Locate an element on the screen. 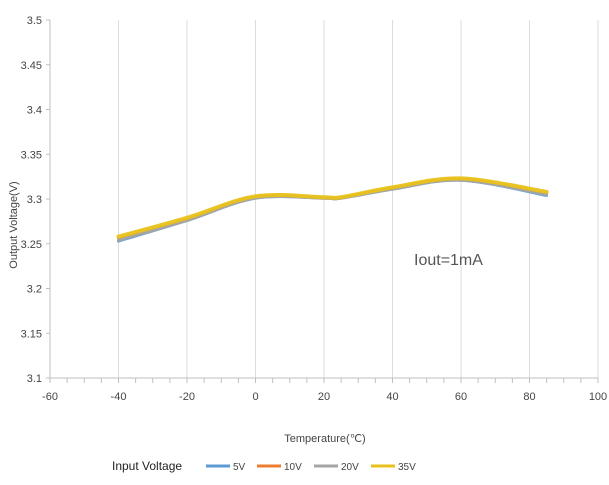  x-tick-label: 80 is located at coordinates (529, 397).